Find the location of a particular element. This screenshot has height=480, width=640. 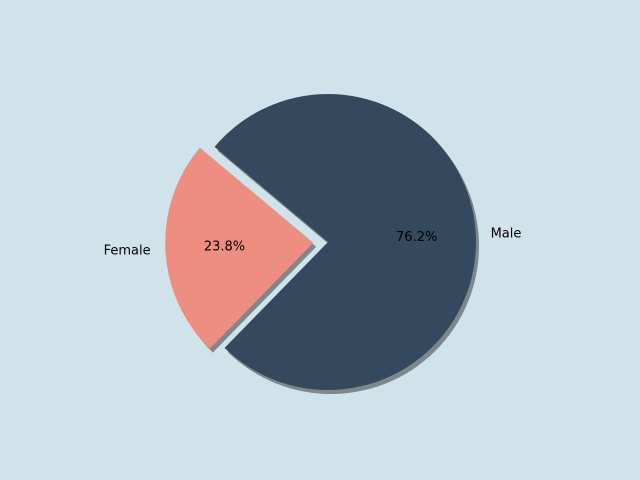

category-label: Female is located at coordinates (127, 250).